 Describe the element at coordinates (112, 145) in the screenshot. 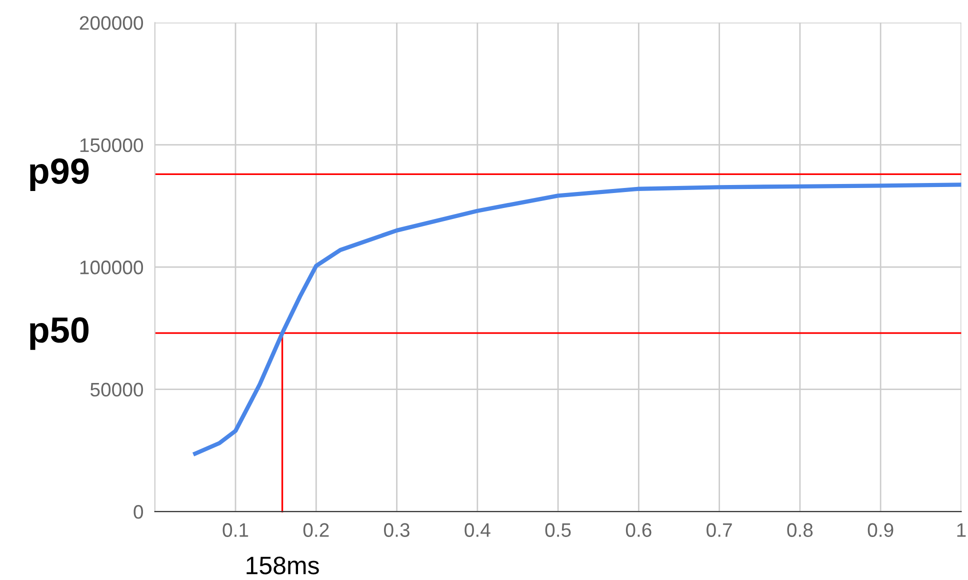

I see `y-tick-label: 150000` at that location.